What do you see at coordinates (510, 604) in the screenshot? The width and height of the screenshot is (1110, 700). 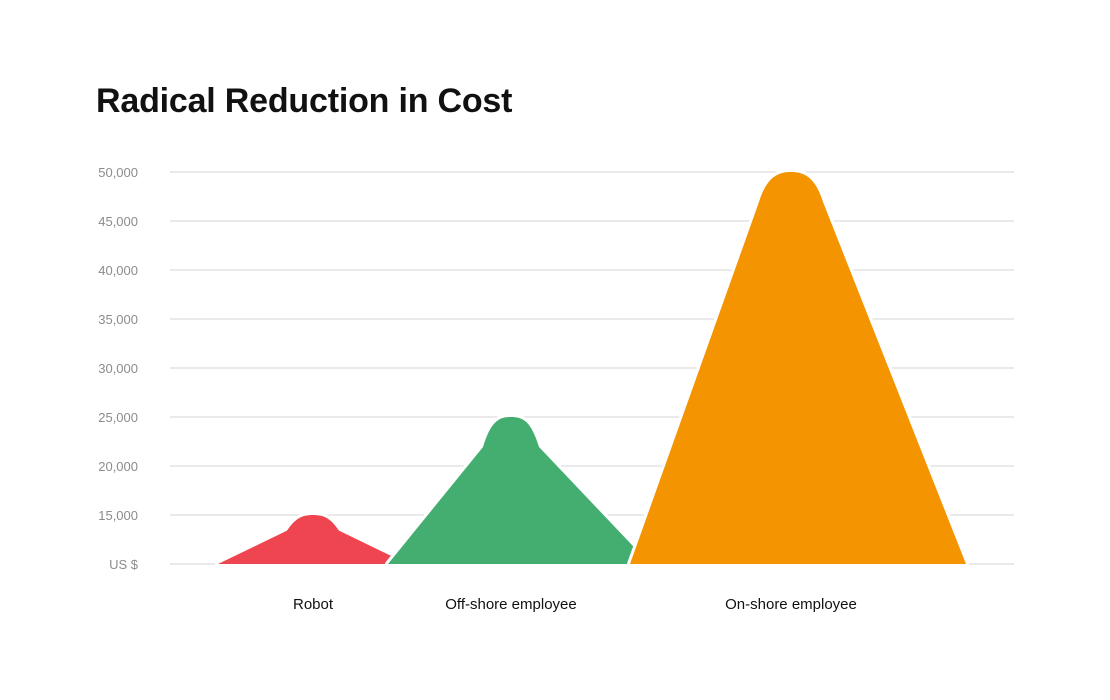 I see `x-category-label: Off-shore employee` at bounding box center [510, 604].